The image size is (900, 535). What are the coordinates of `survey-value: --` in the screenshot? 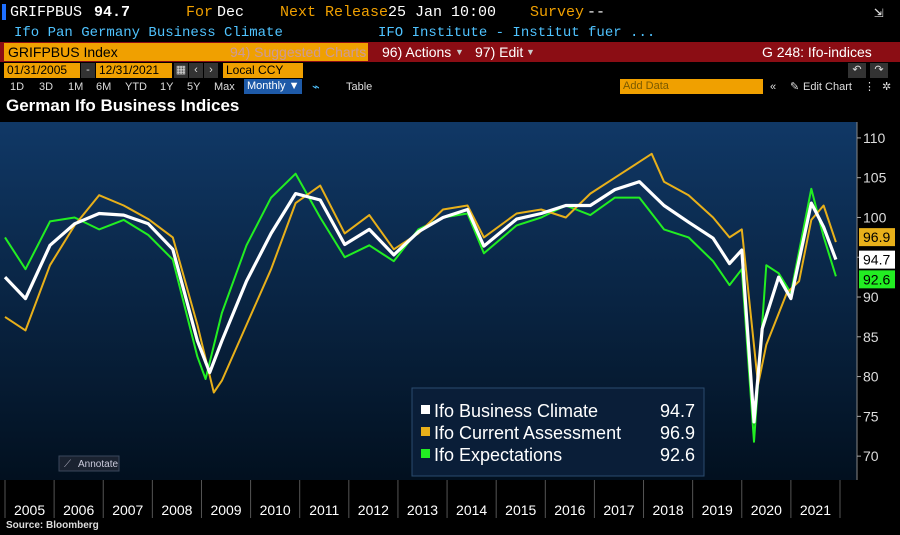 It's located at (596, 12).